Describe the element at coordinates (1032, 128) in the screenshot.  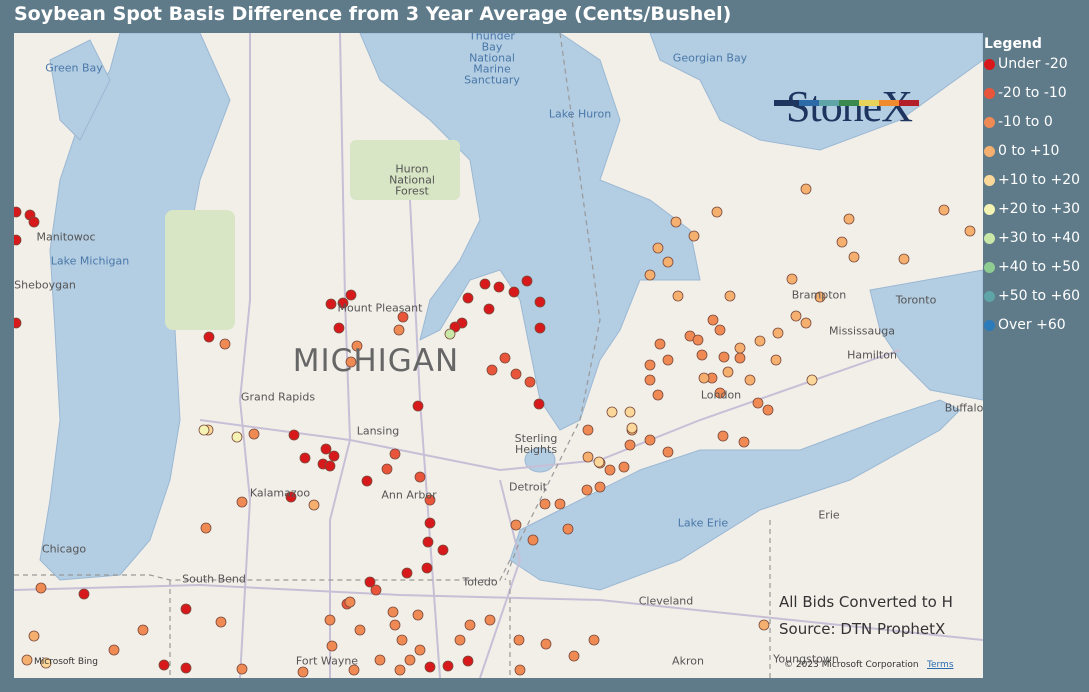
I see `legend-item: -10 to 0` at that location.